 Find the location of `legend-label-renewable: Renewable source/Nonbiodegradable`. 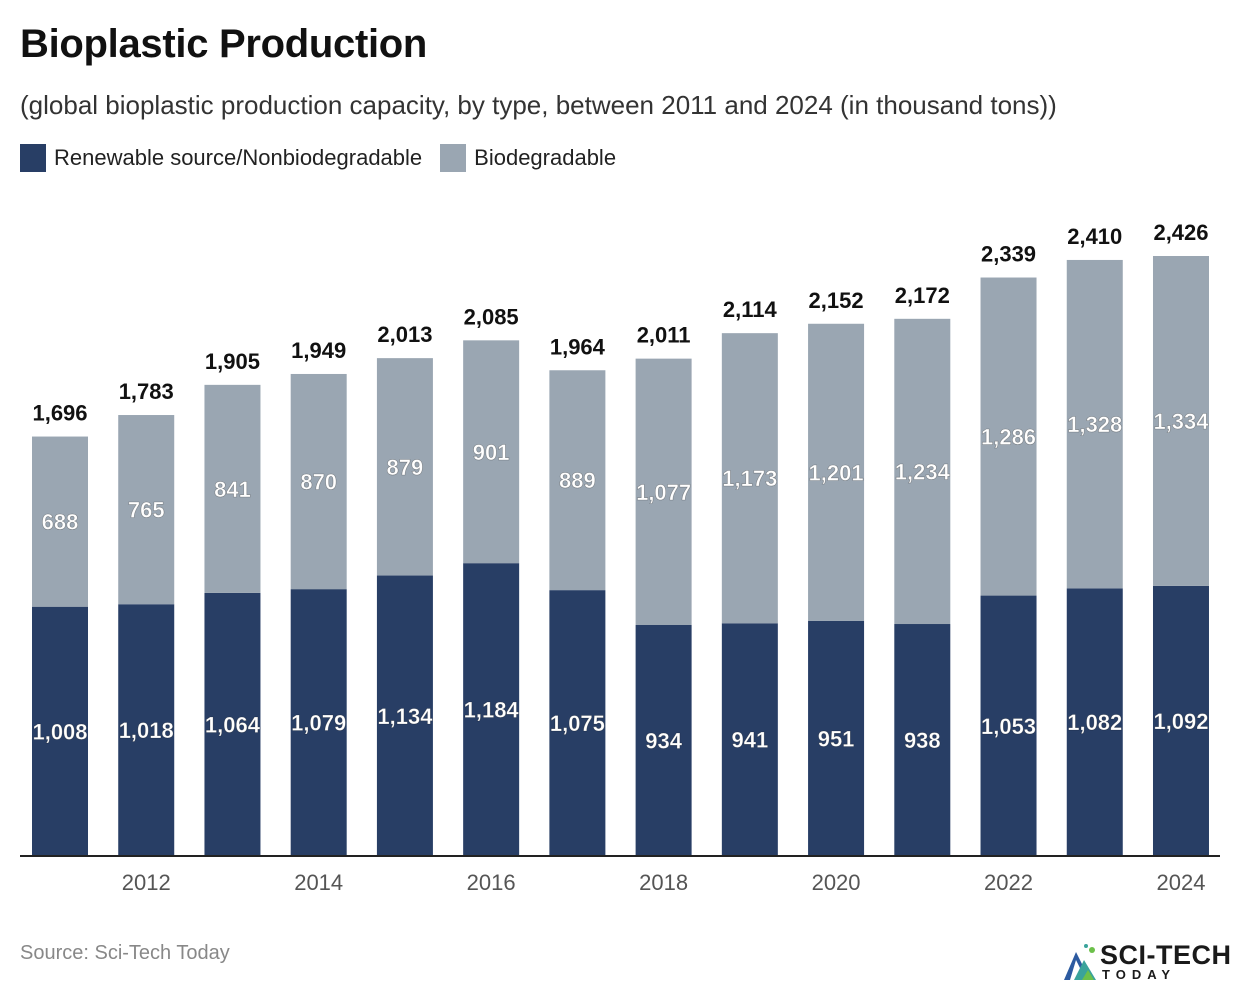

legend-label-renewable: Renewable source/Nonbiodegradable is located at coordinates (238, 157).